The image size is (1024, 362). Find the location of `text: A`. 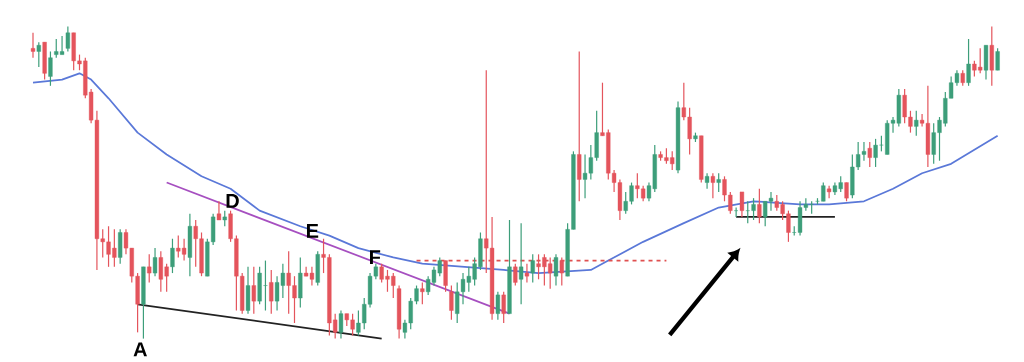

text: A is located at coordinates (140, 349).